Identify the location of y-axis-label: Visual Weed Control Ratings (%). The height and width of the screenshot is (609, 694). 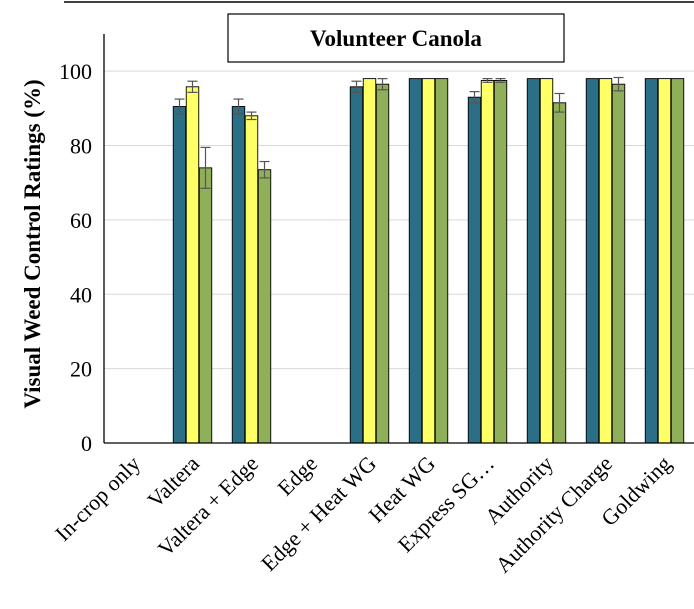
(32, 243).